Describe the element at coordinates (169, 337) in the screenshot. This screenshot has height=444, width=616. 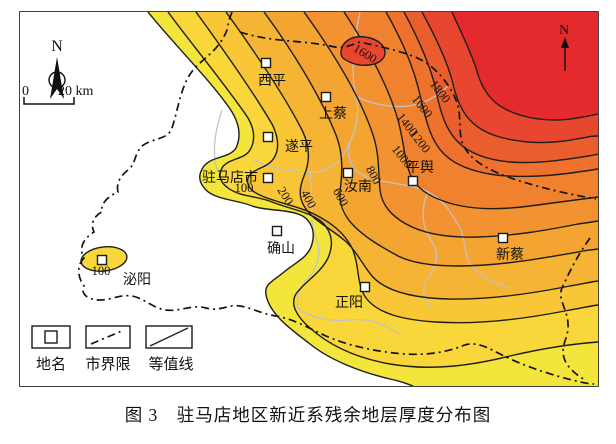
I see `contour-line-icon` at that location.